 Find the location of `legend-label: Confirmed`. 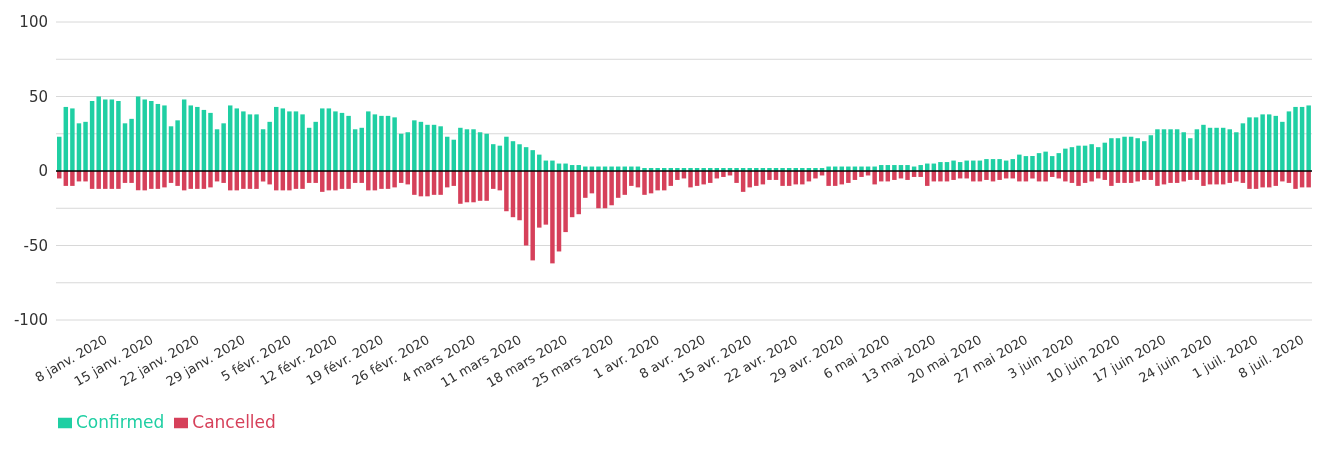

legend-label: Confirmed is located at coordinates (120, 422).